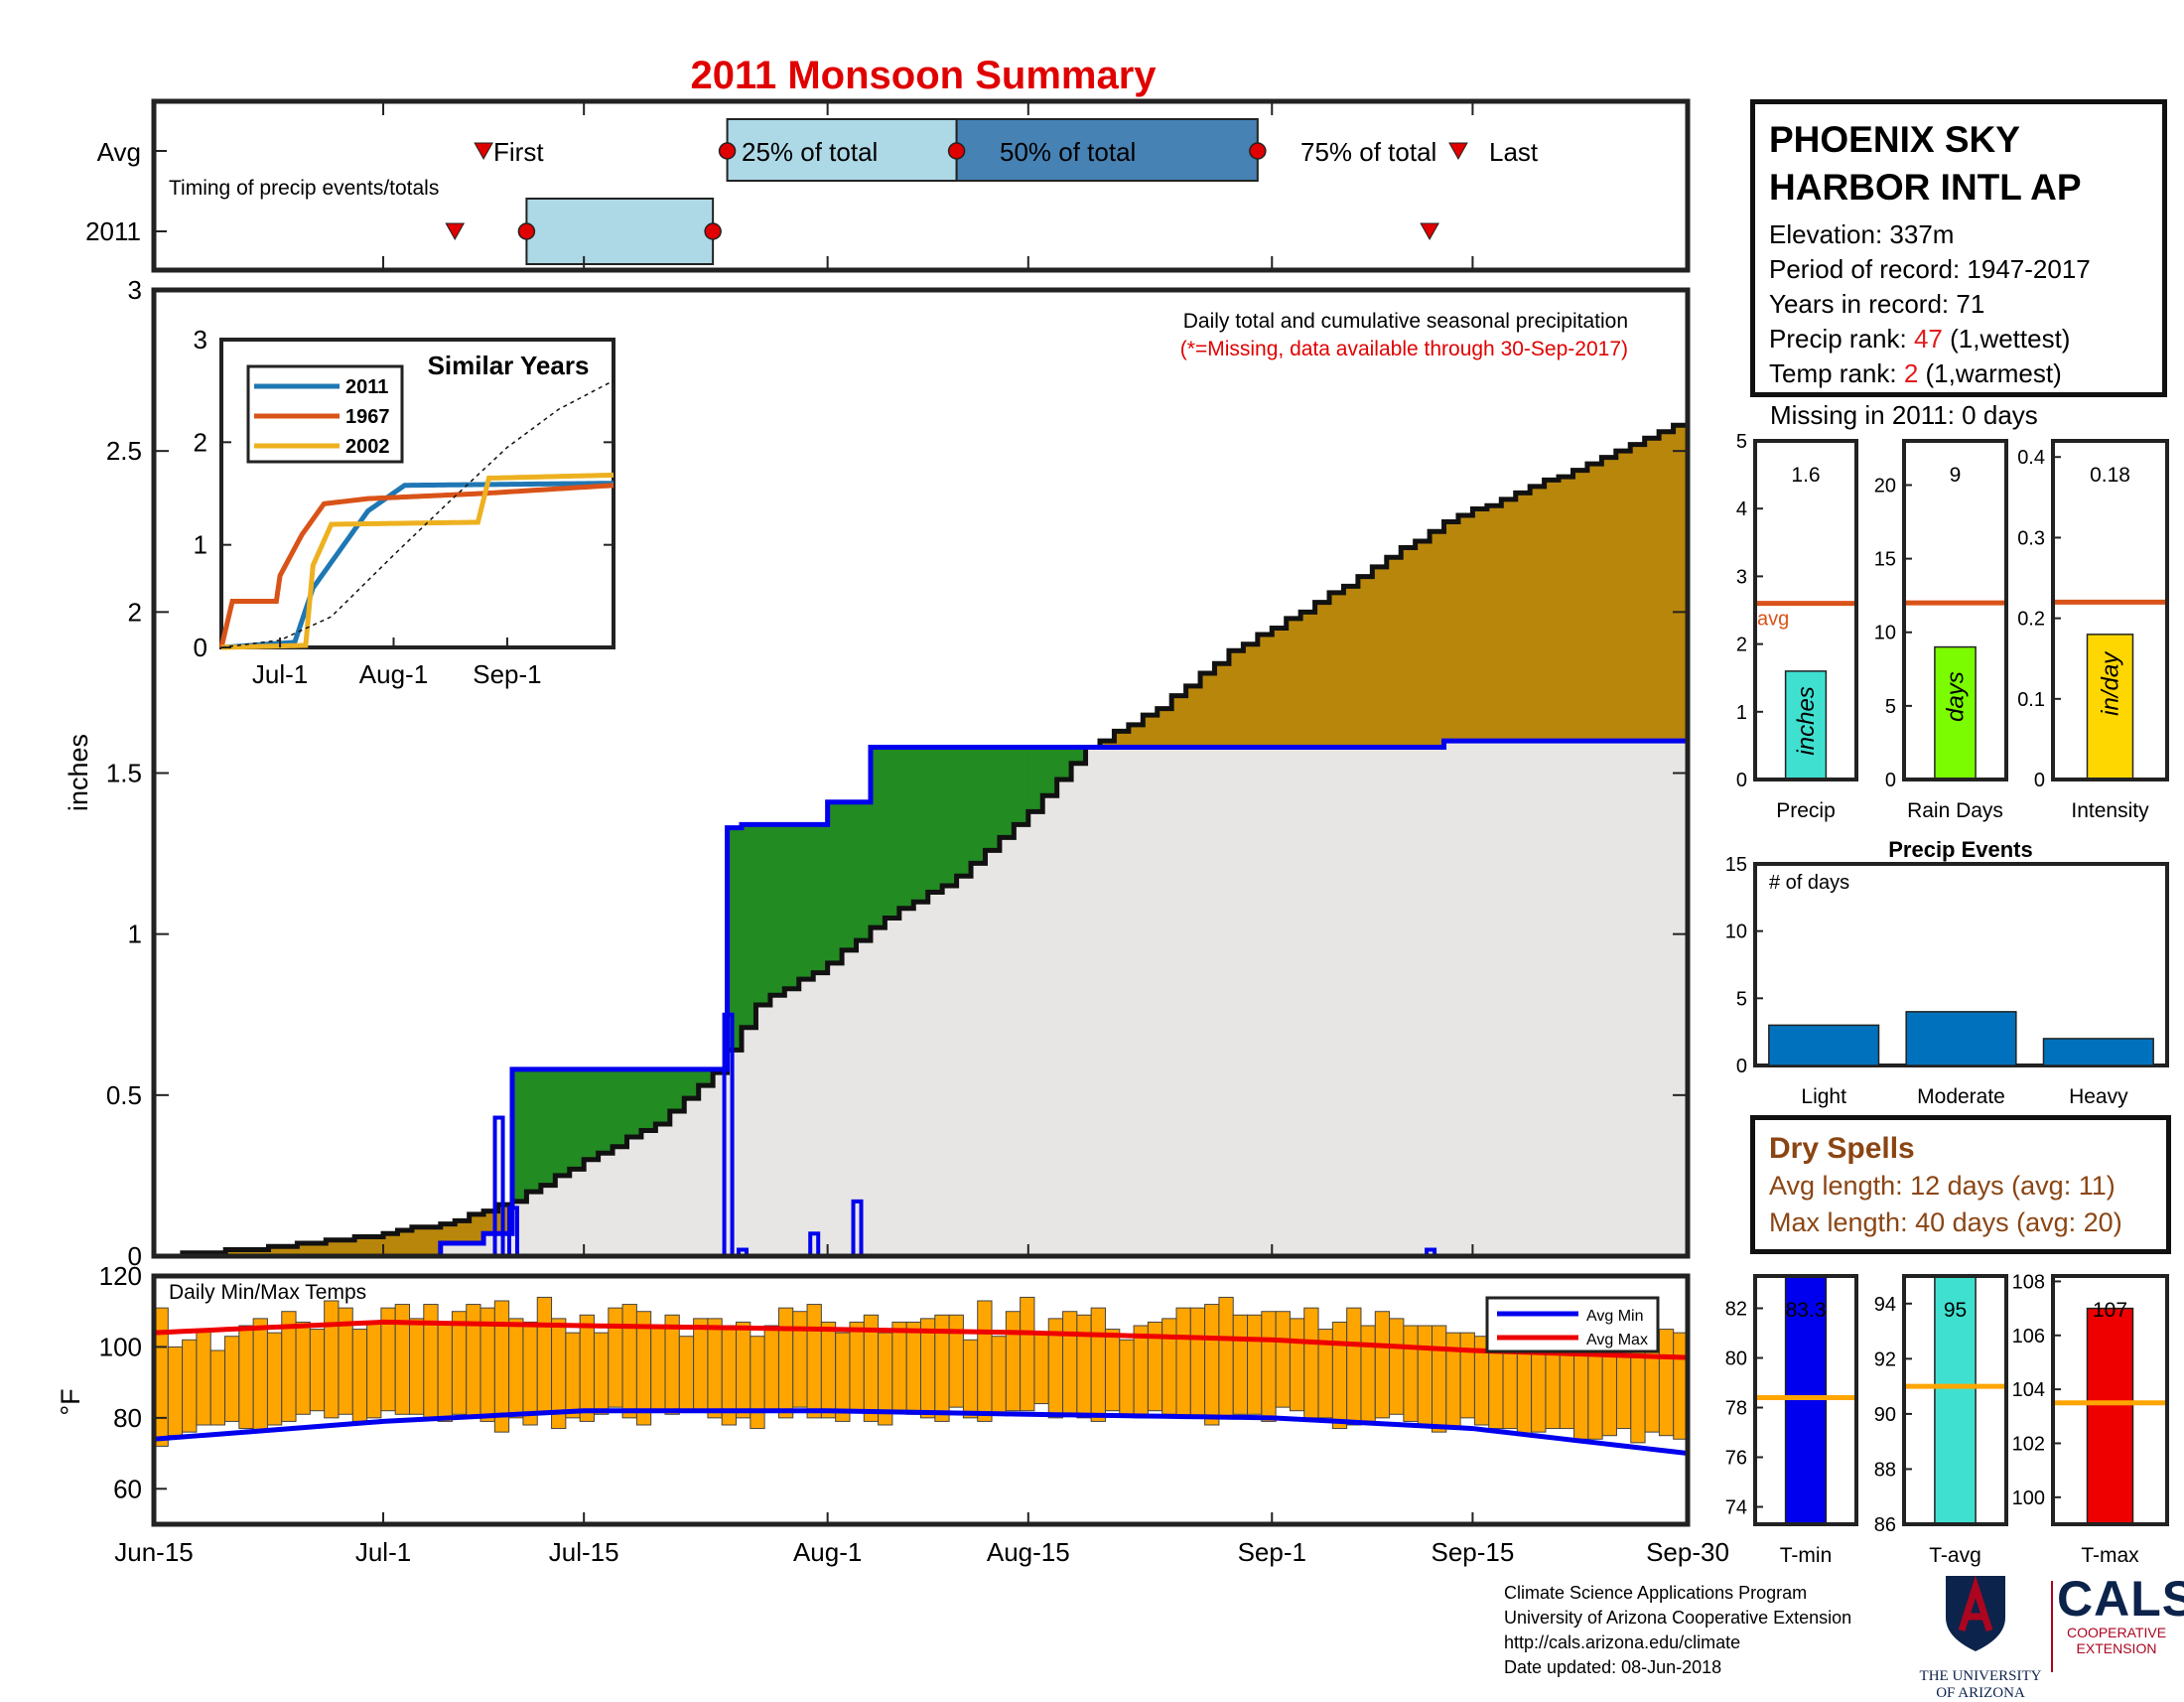  I want to click on credits-line1: Climate Science Applications Program, so click(1656, 1593).